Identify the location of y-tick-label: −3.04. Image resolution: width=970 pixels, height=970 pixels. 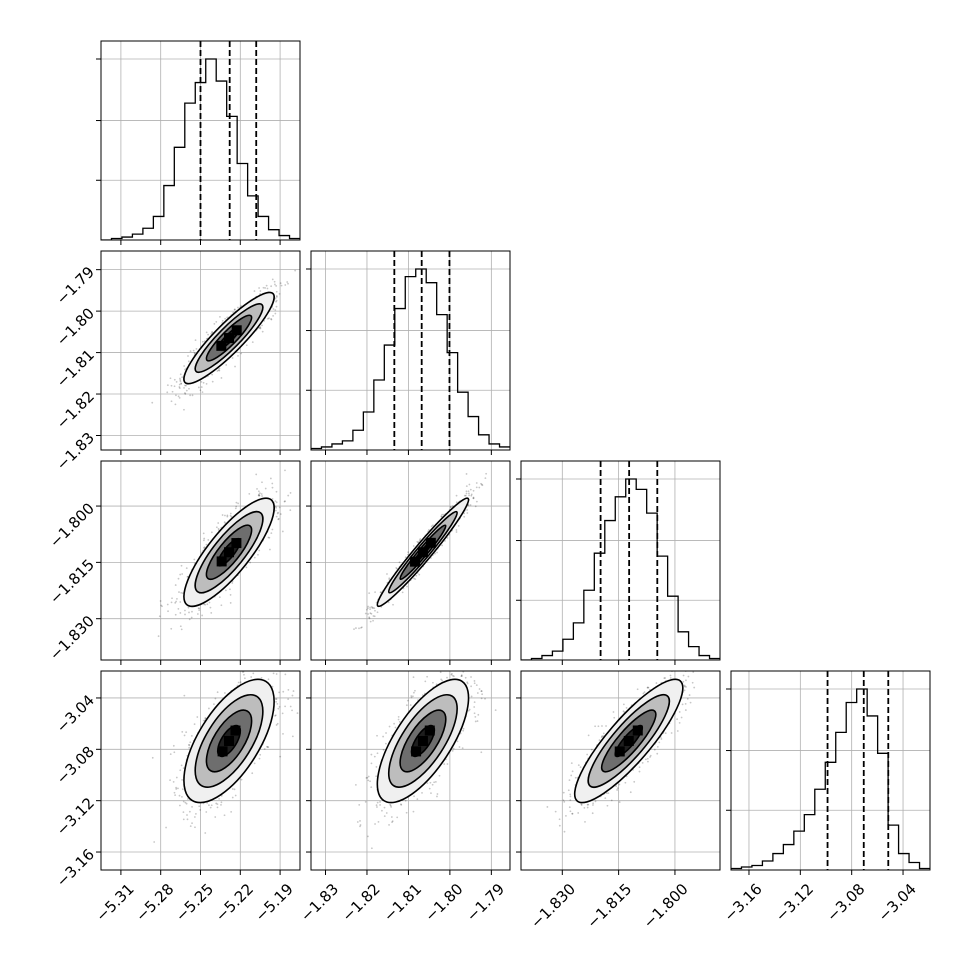
(75, 713).